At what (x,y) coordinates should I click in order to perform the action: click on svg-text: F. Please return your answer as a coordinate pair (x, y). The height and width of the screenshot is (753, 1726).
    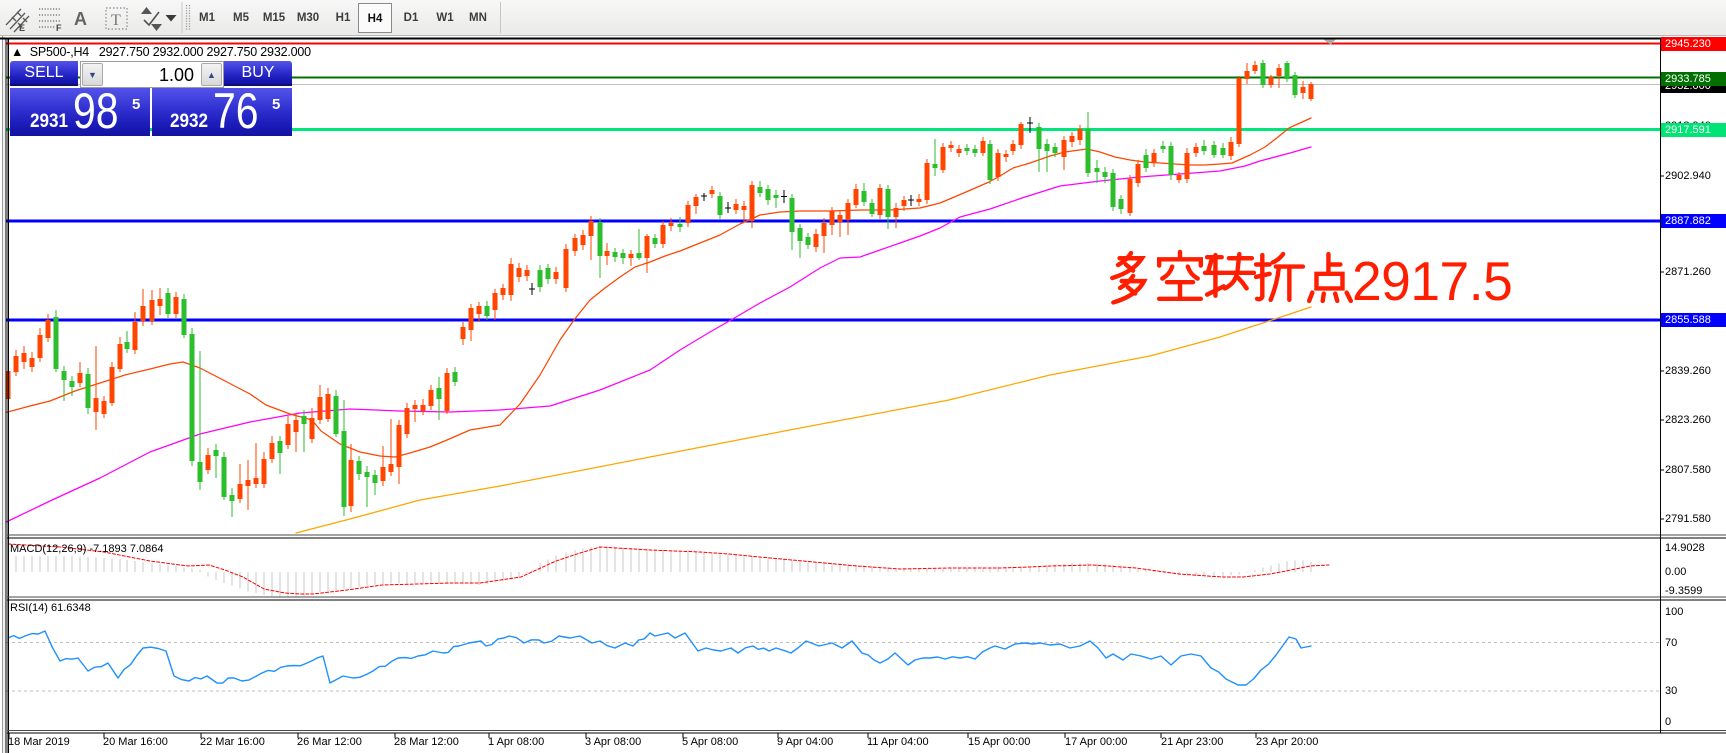
    Looking at the image, I should click on (59, 28).